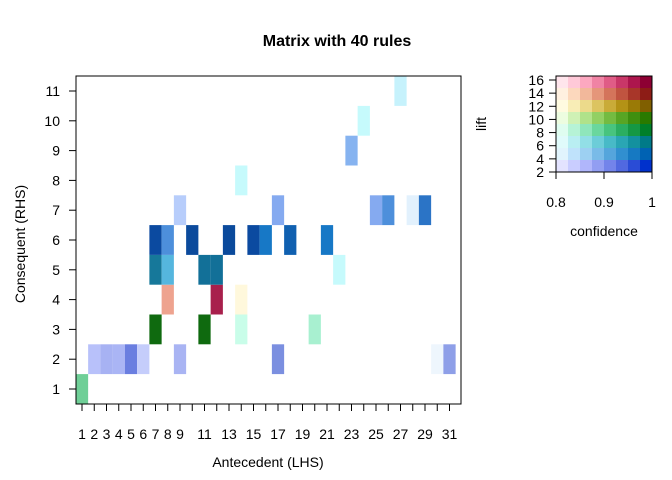 The height and width of the screenshot is (480, 672). Describe the element at coordinates (106, 359) in the screenshot. I see `matrix-cell-x3-y2` at that location.